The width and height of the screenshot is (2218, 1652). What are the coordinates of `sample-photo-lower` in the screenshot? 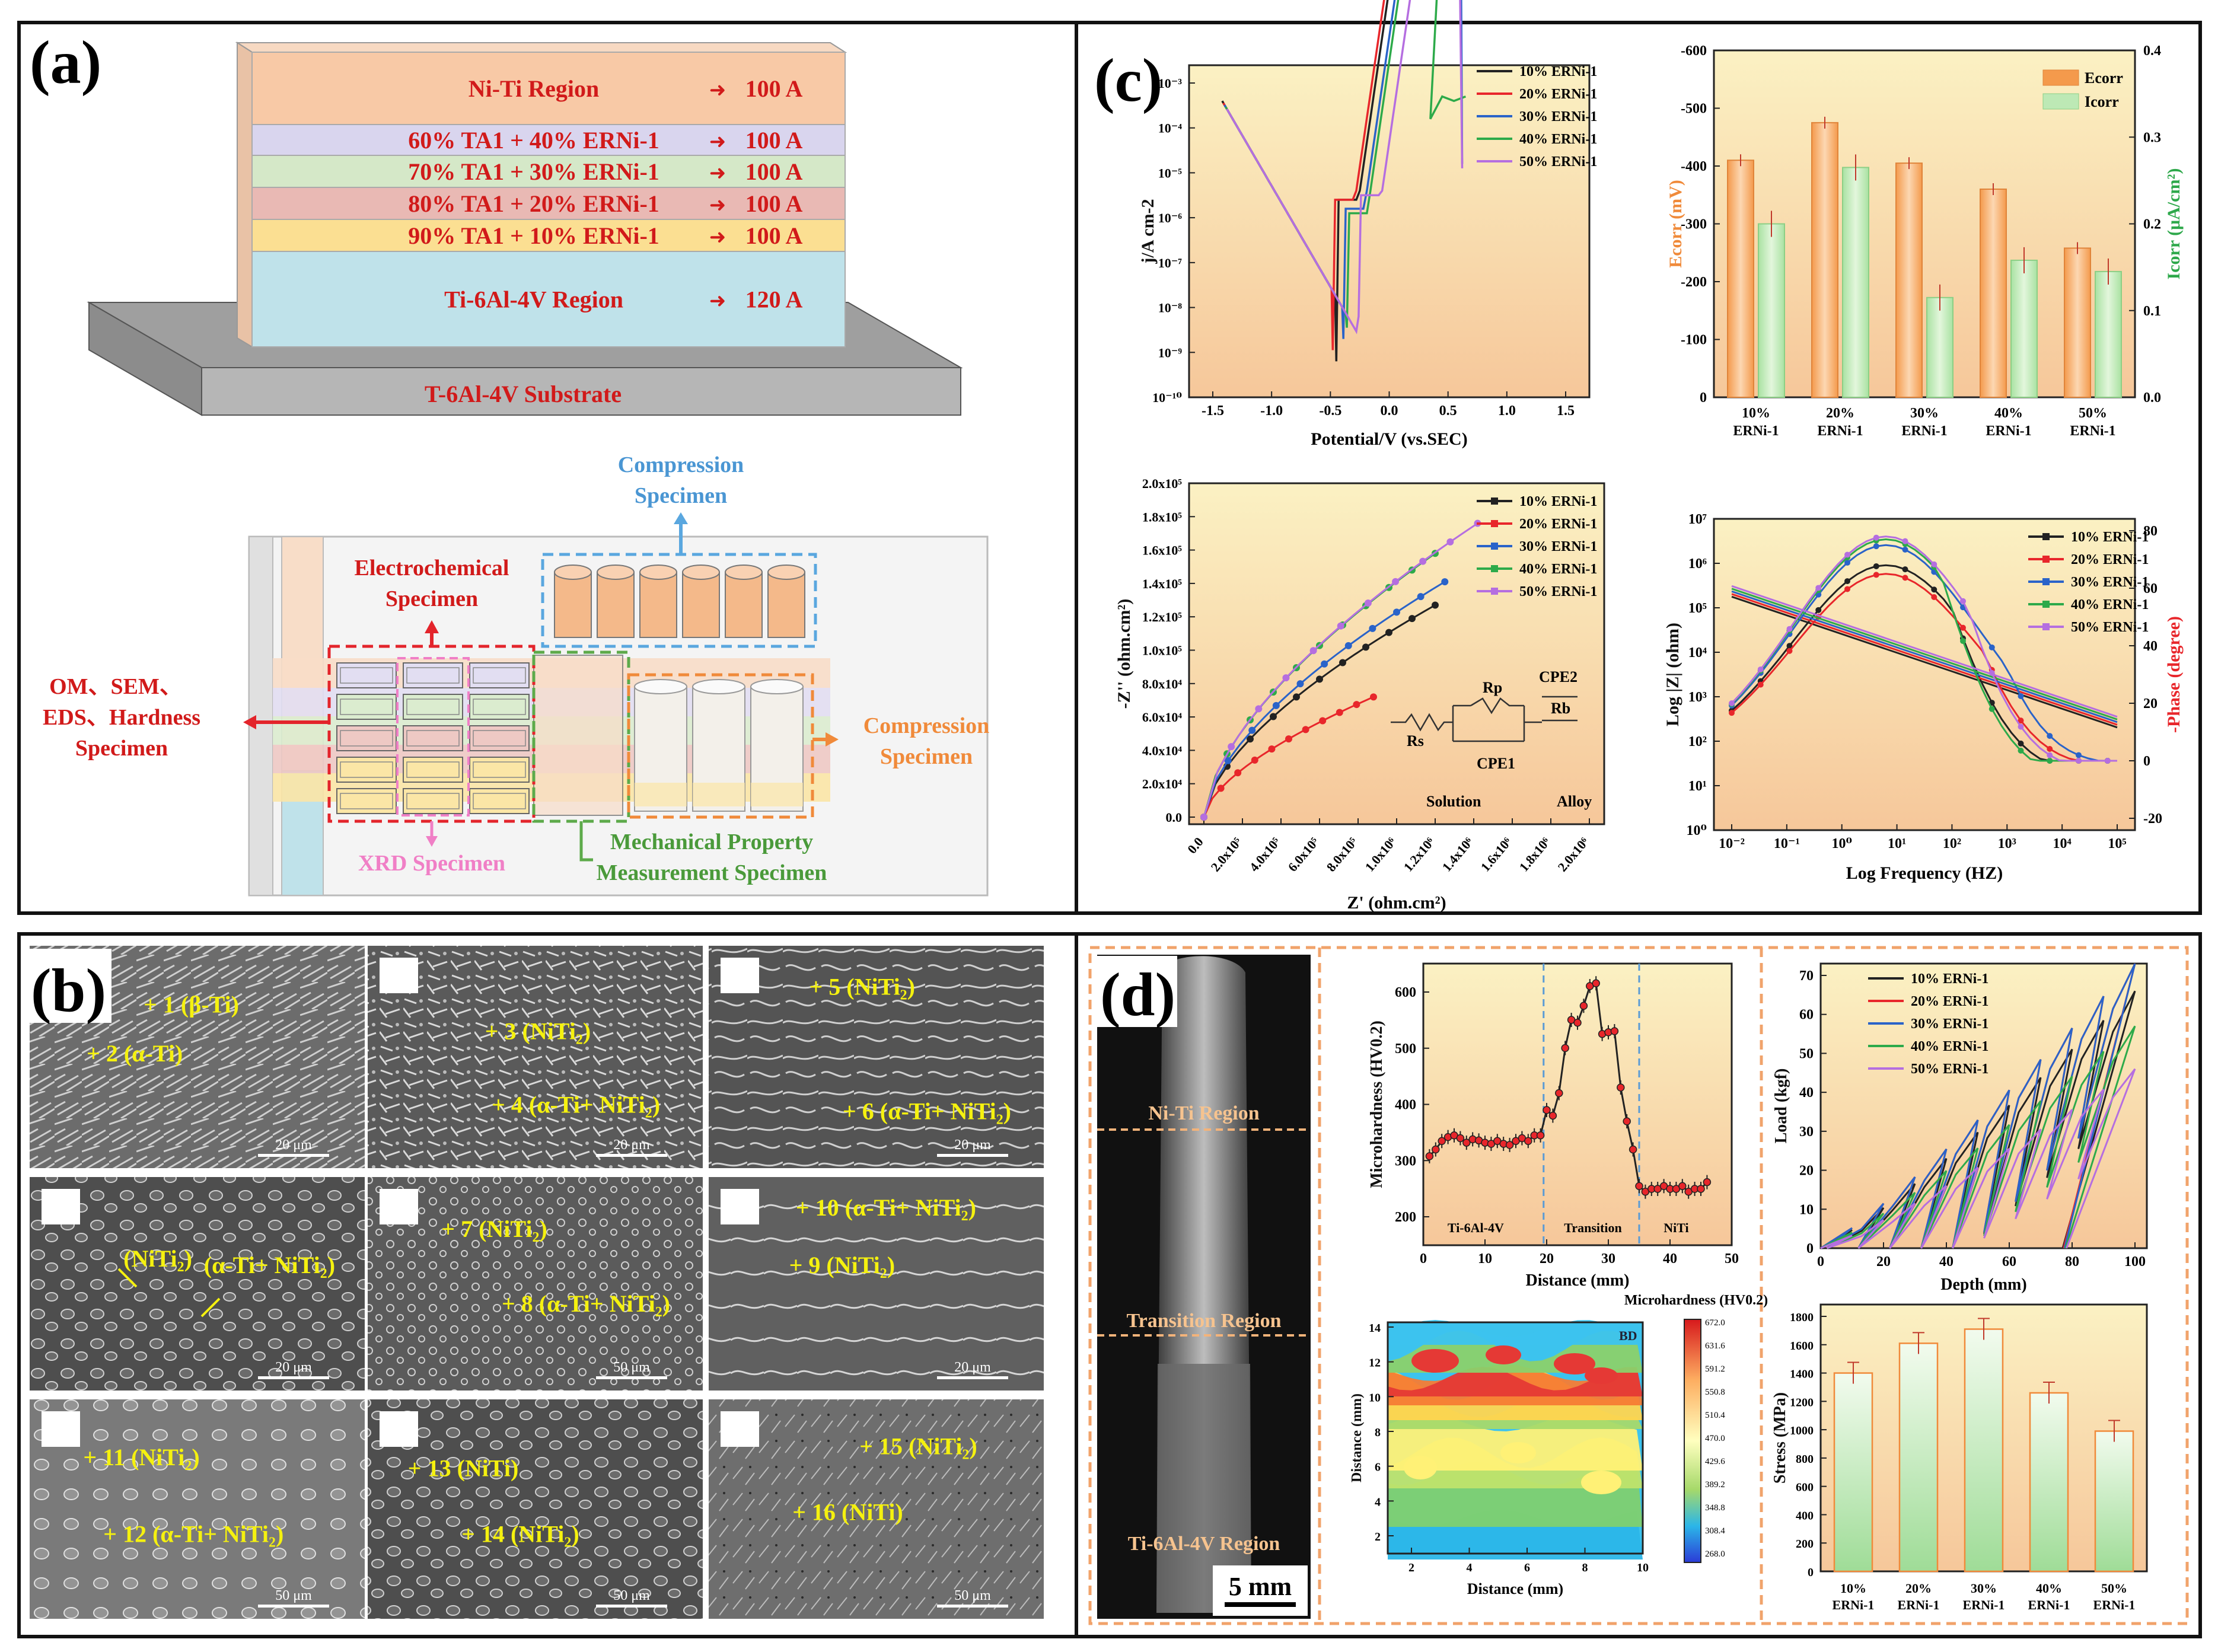 It's located at (1203, 1488).